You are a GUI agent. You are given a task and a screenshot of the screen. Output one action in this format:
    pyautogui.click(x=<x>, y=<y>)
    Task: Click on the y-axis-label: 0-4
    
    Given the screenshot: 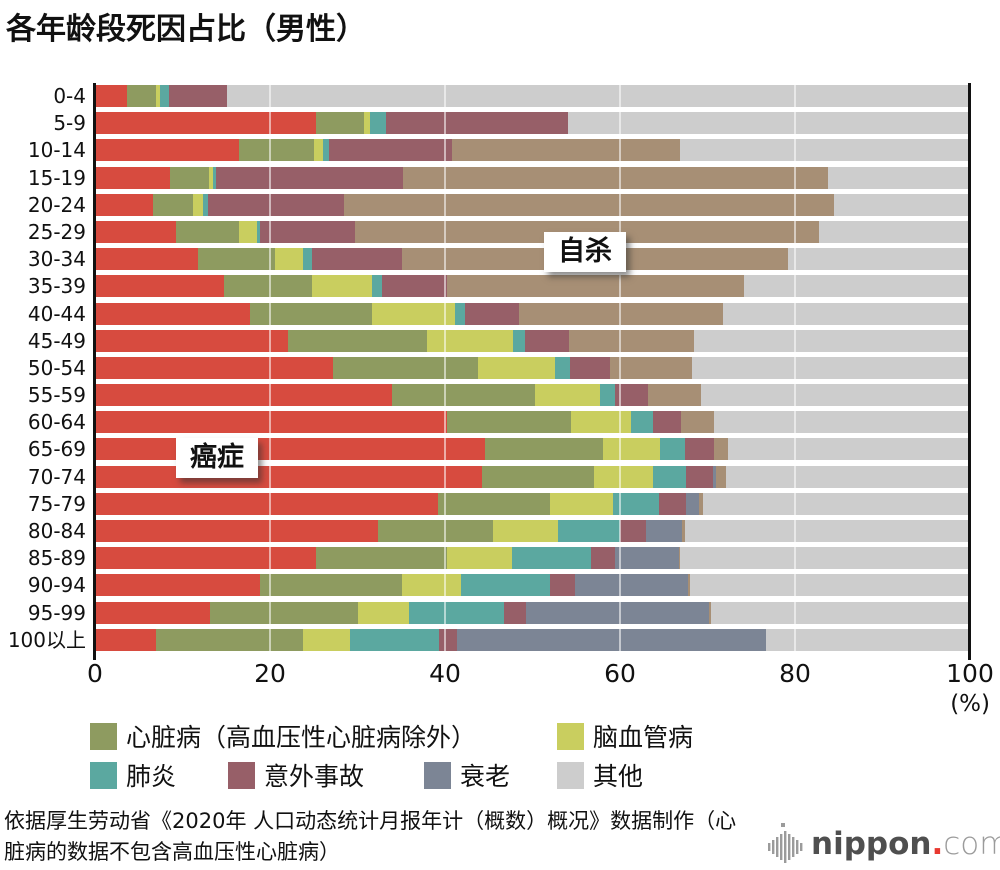 What is the action you would take?
    pyautogui.click(x=69, y=96)
    